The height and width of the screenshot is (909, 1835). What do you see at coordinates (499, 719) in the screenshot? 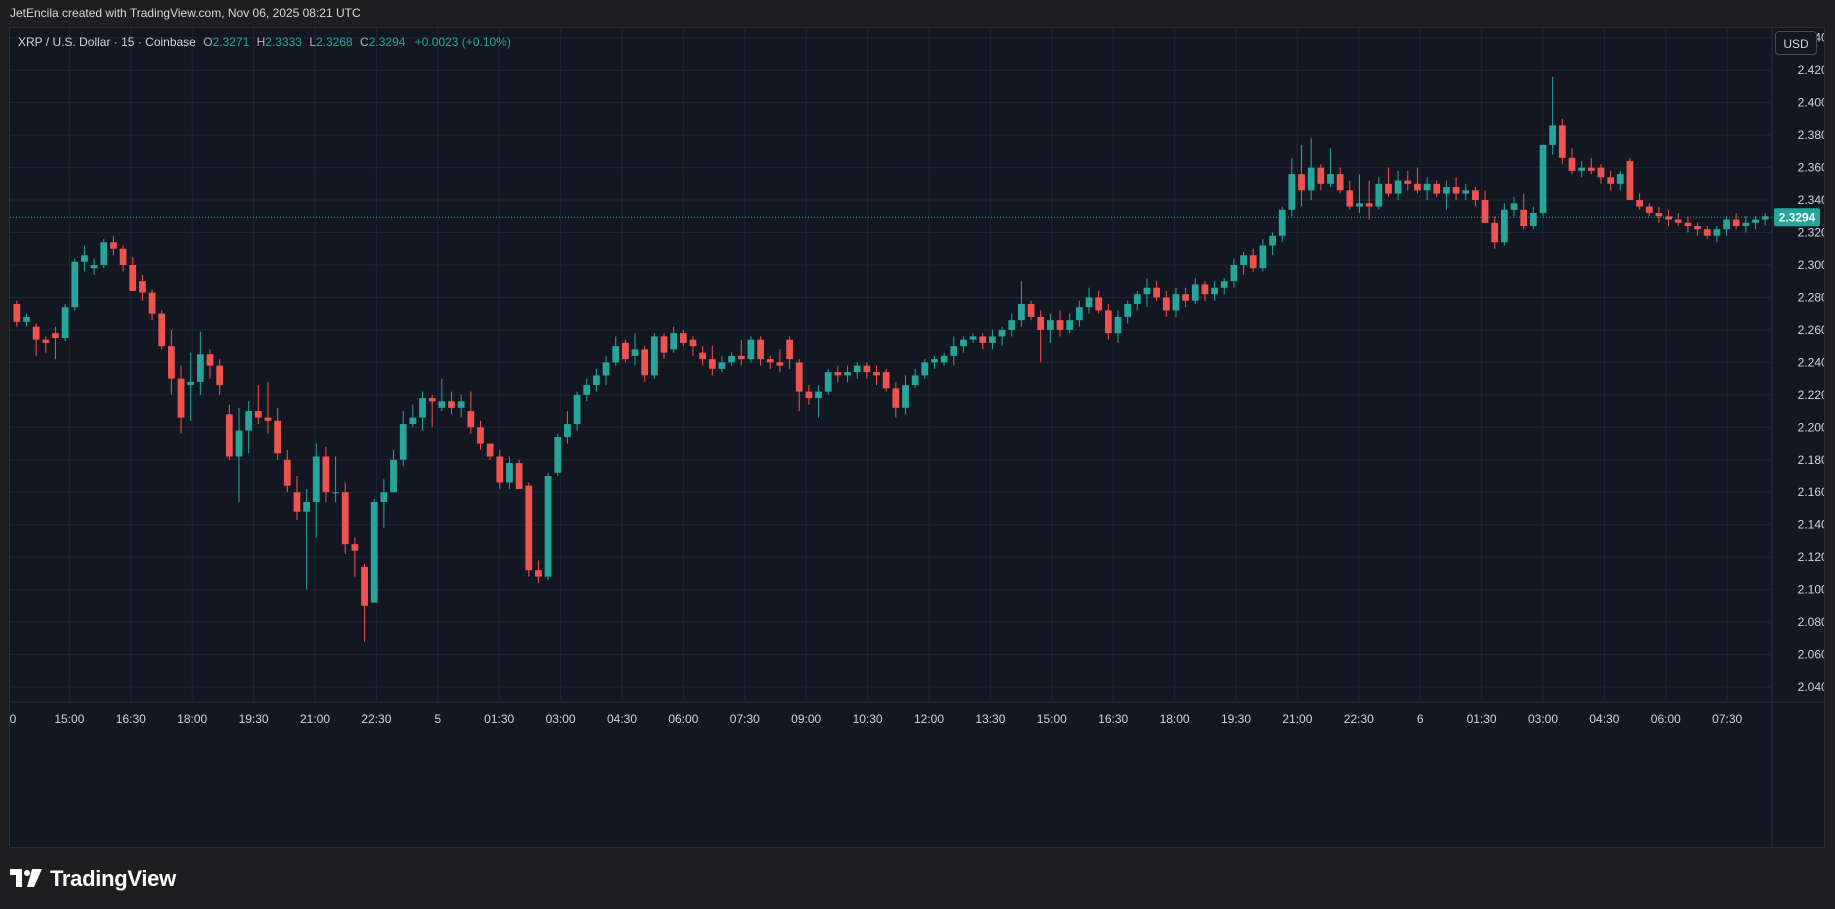
I see `time-tick-label: 01:30` at bounding box center [499, 719].